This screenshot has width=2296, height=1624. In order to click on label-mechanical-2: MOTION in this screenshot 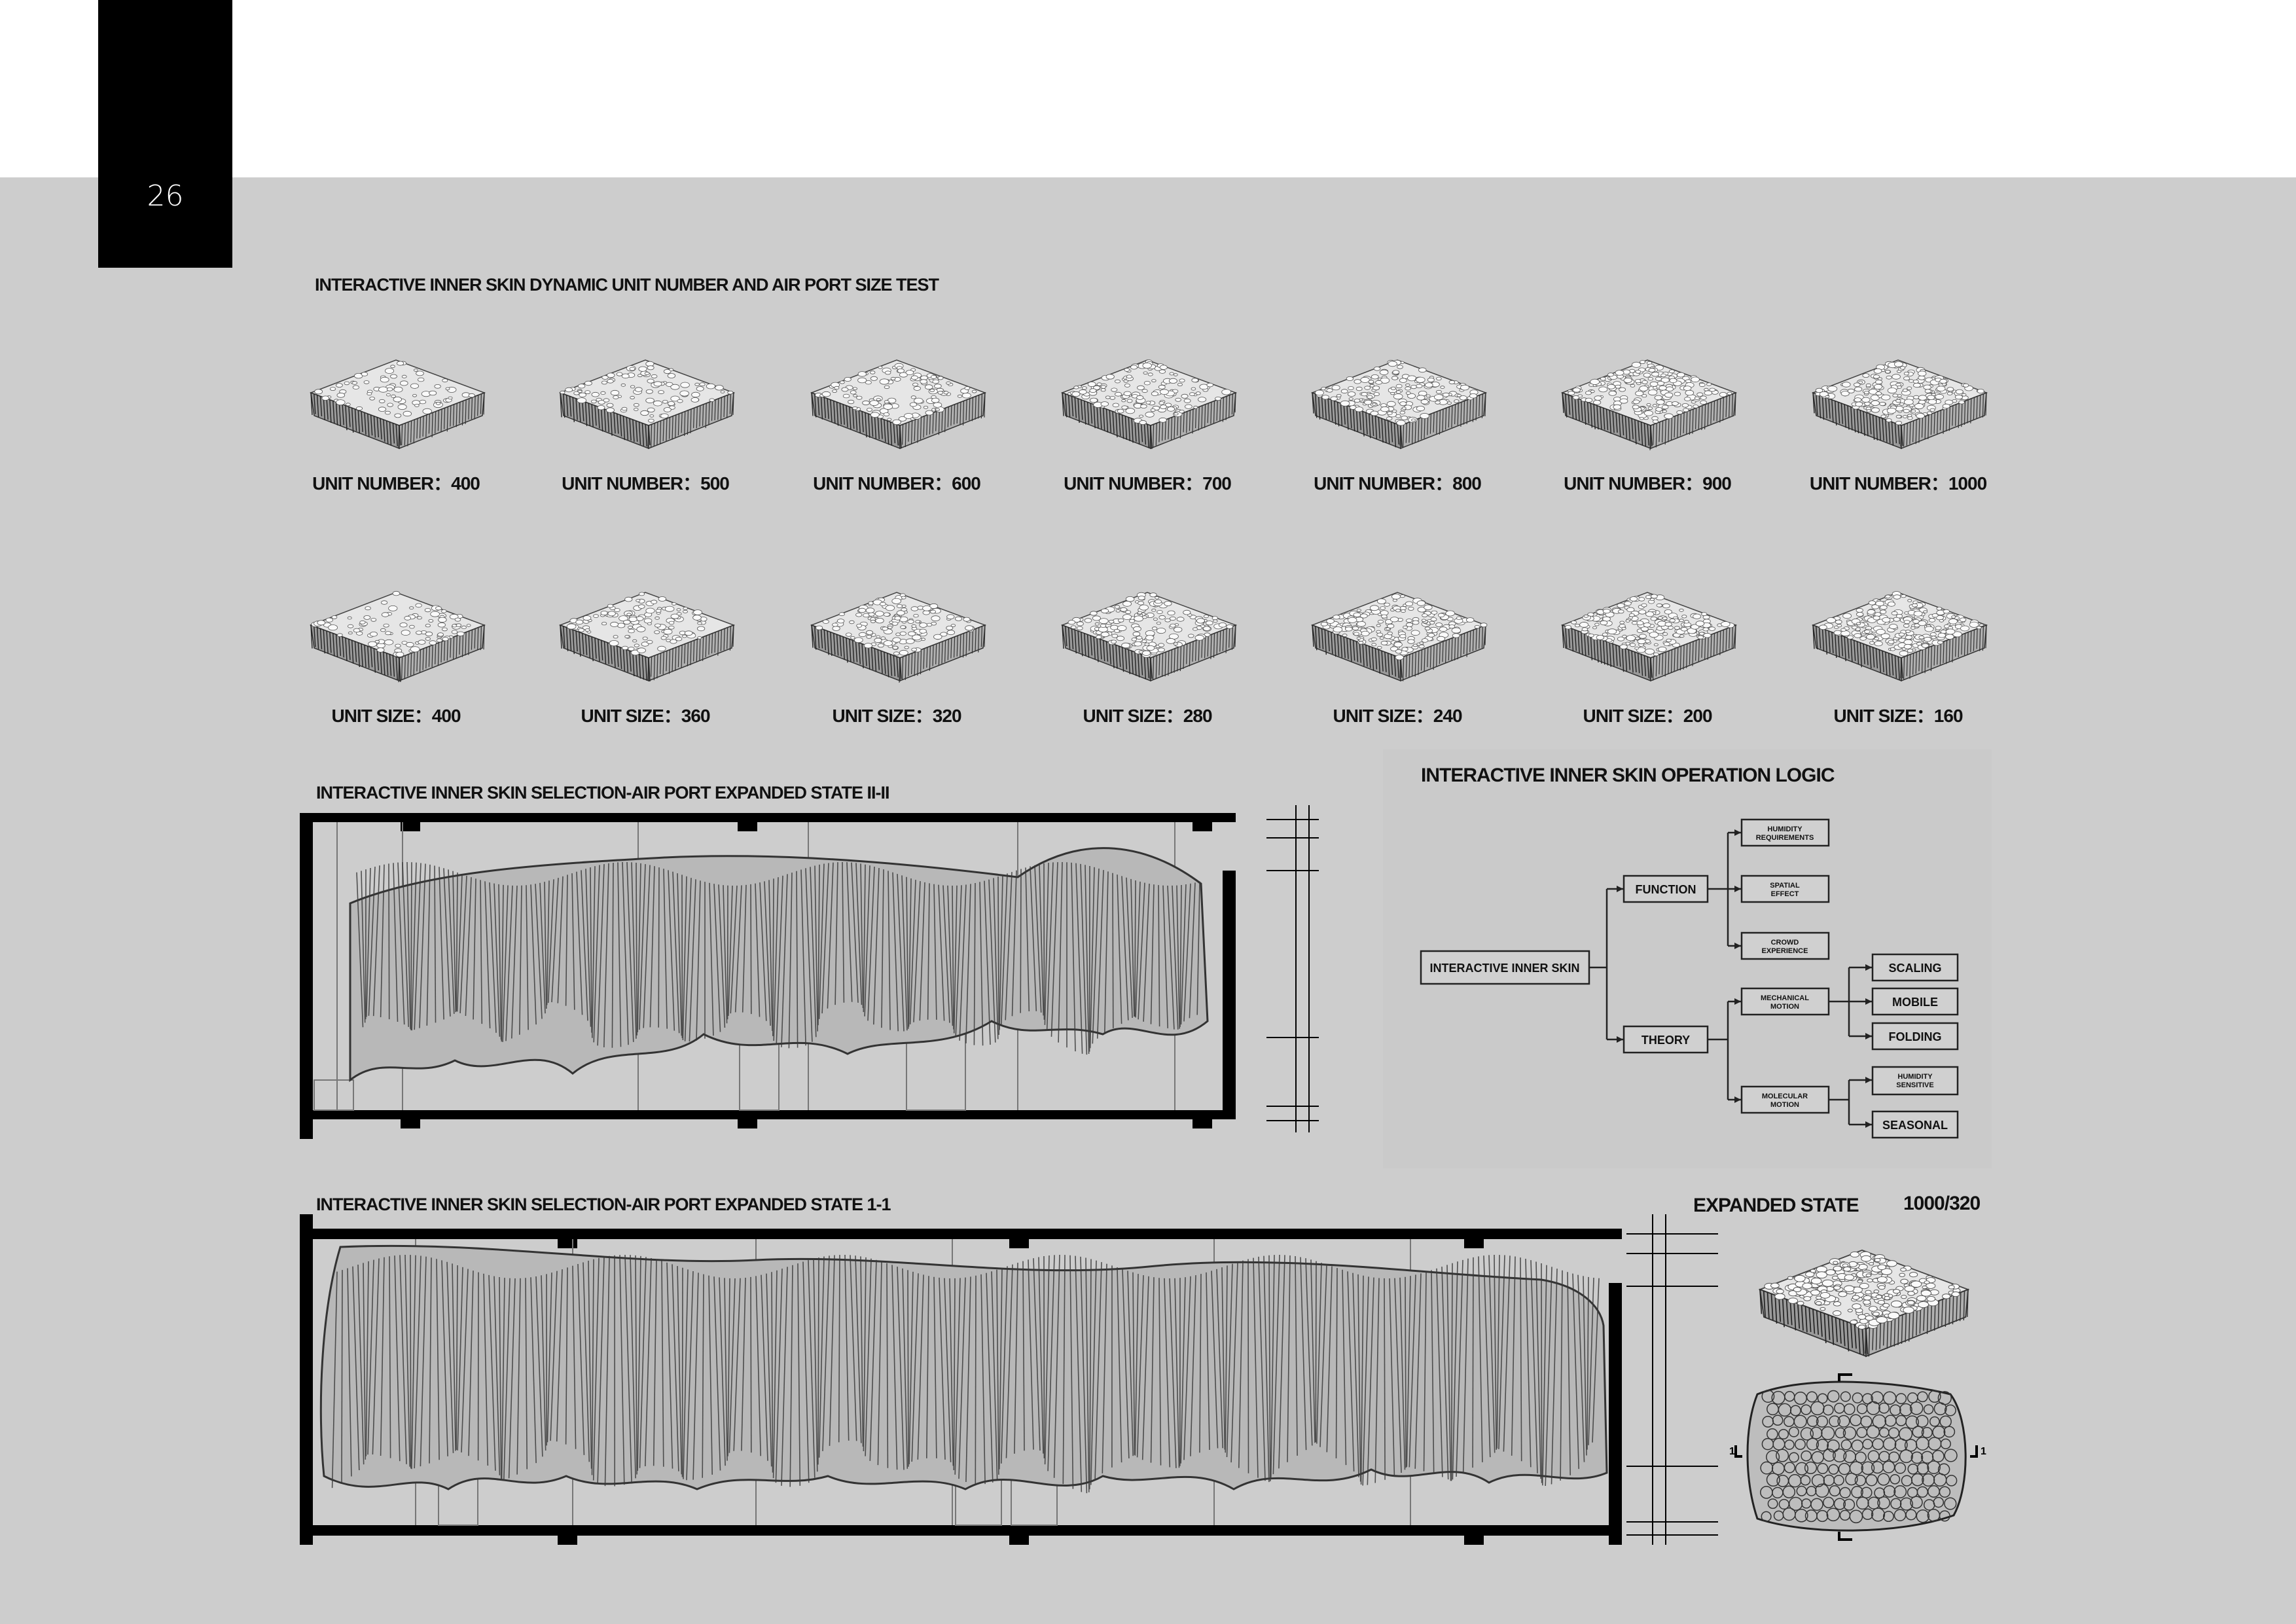, I will do `click(1784, 1007)`.